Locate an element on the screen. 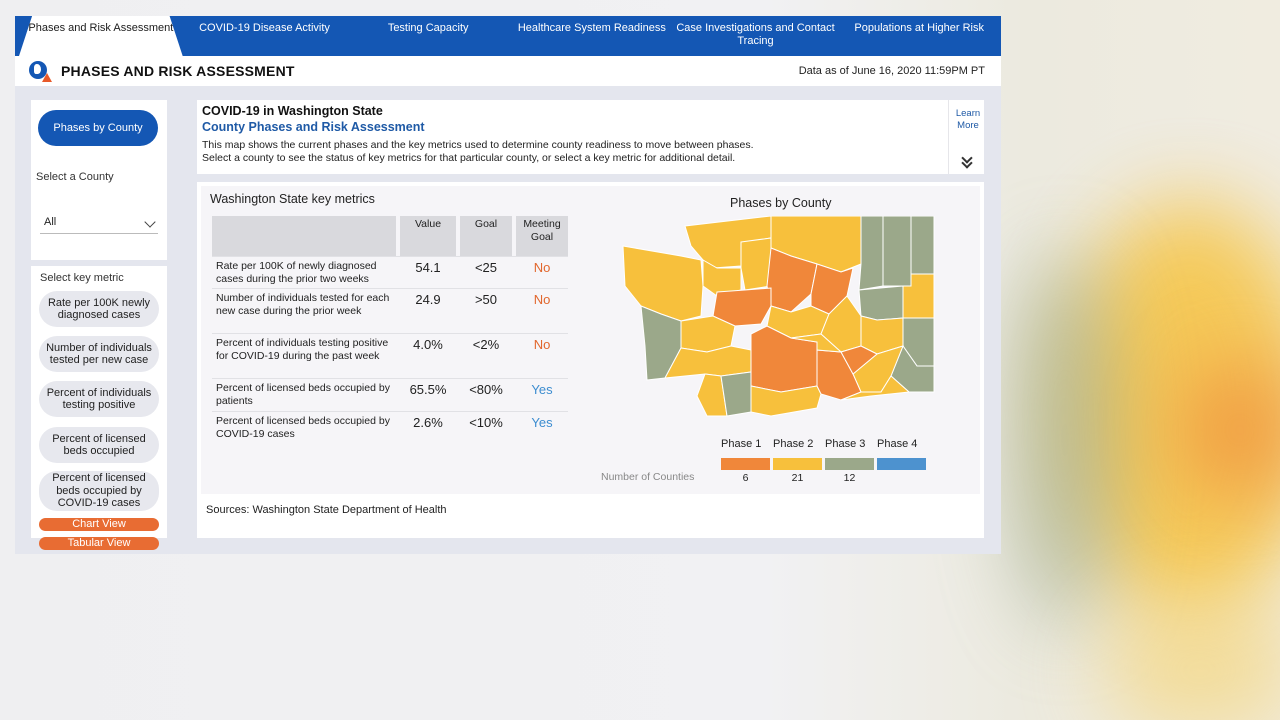 The height and width of the screenshot is (720, 1280). wa-doh-globe-icon is located at coordinates (40, 71).